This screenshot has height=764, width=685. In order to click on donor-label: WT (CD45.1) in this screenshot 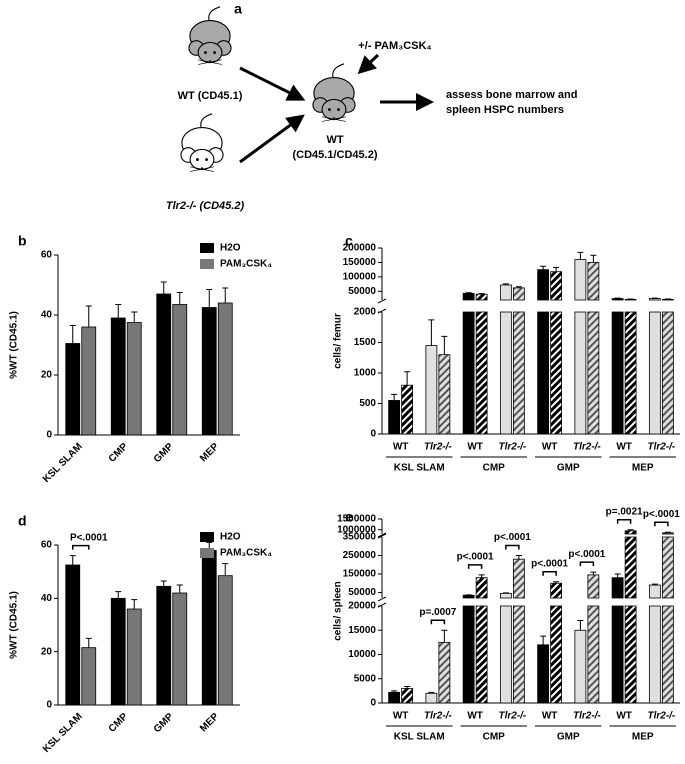, I will do `click(210, 96)`.